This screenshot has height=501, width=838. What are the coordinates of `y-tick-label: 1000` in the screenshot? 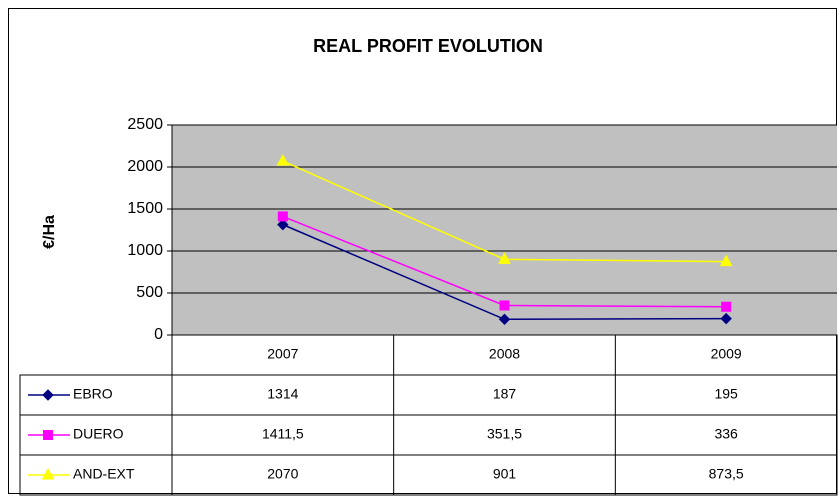 It's located at (145, 250).